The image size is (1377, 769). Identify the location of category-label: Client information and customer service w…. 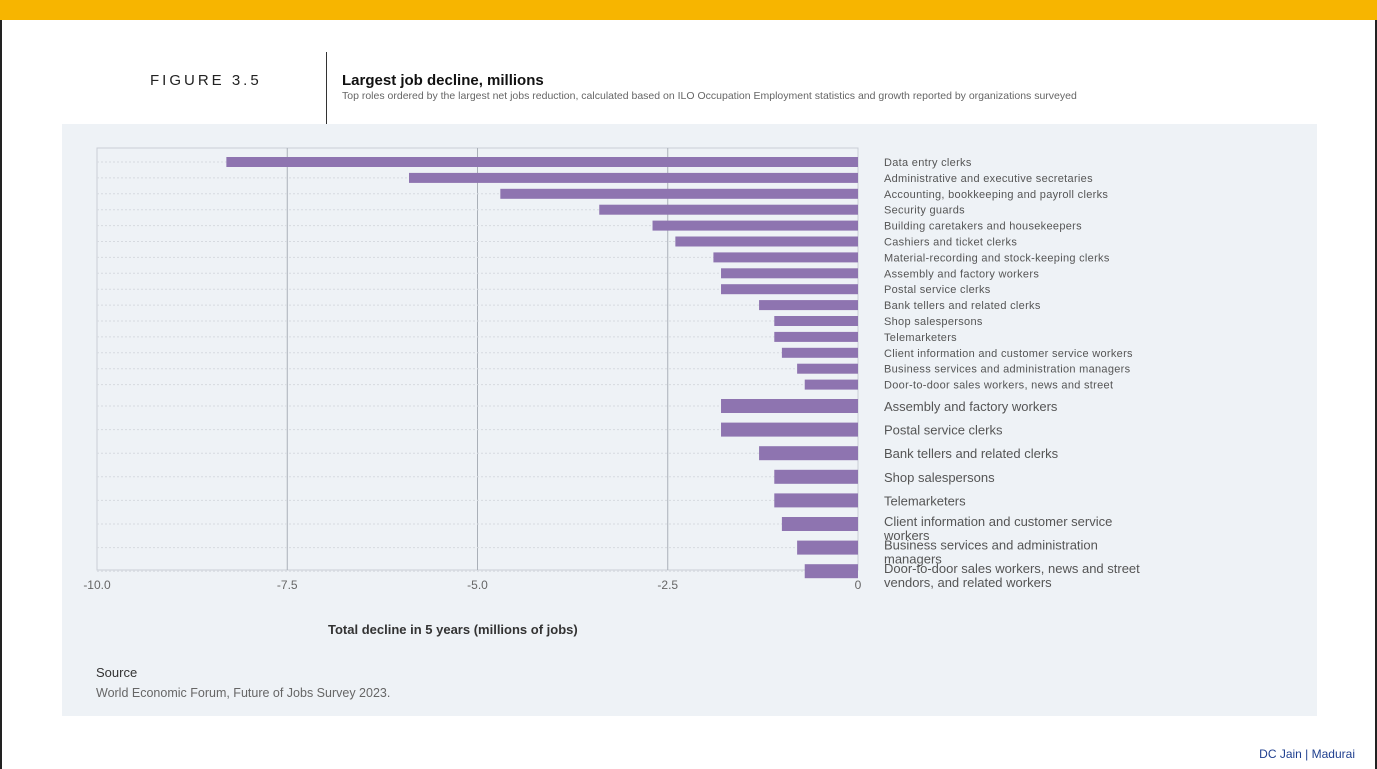
(997, 528).